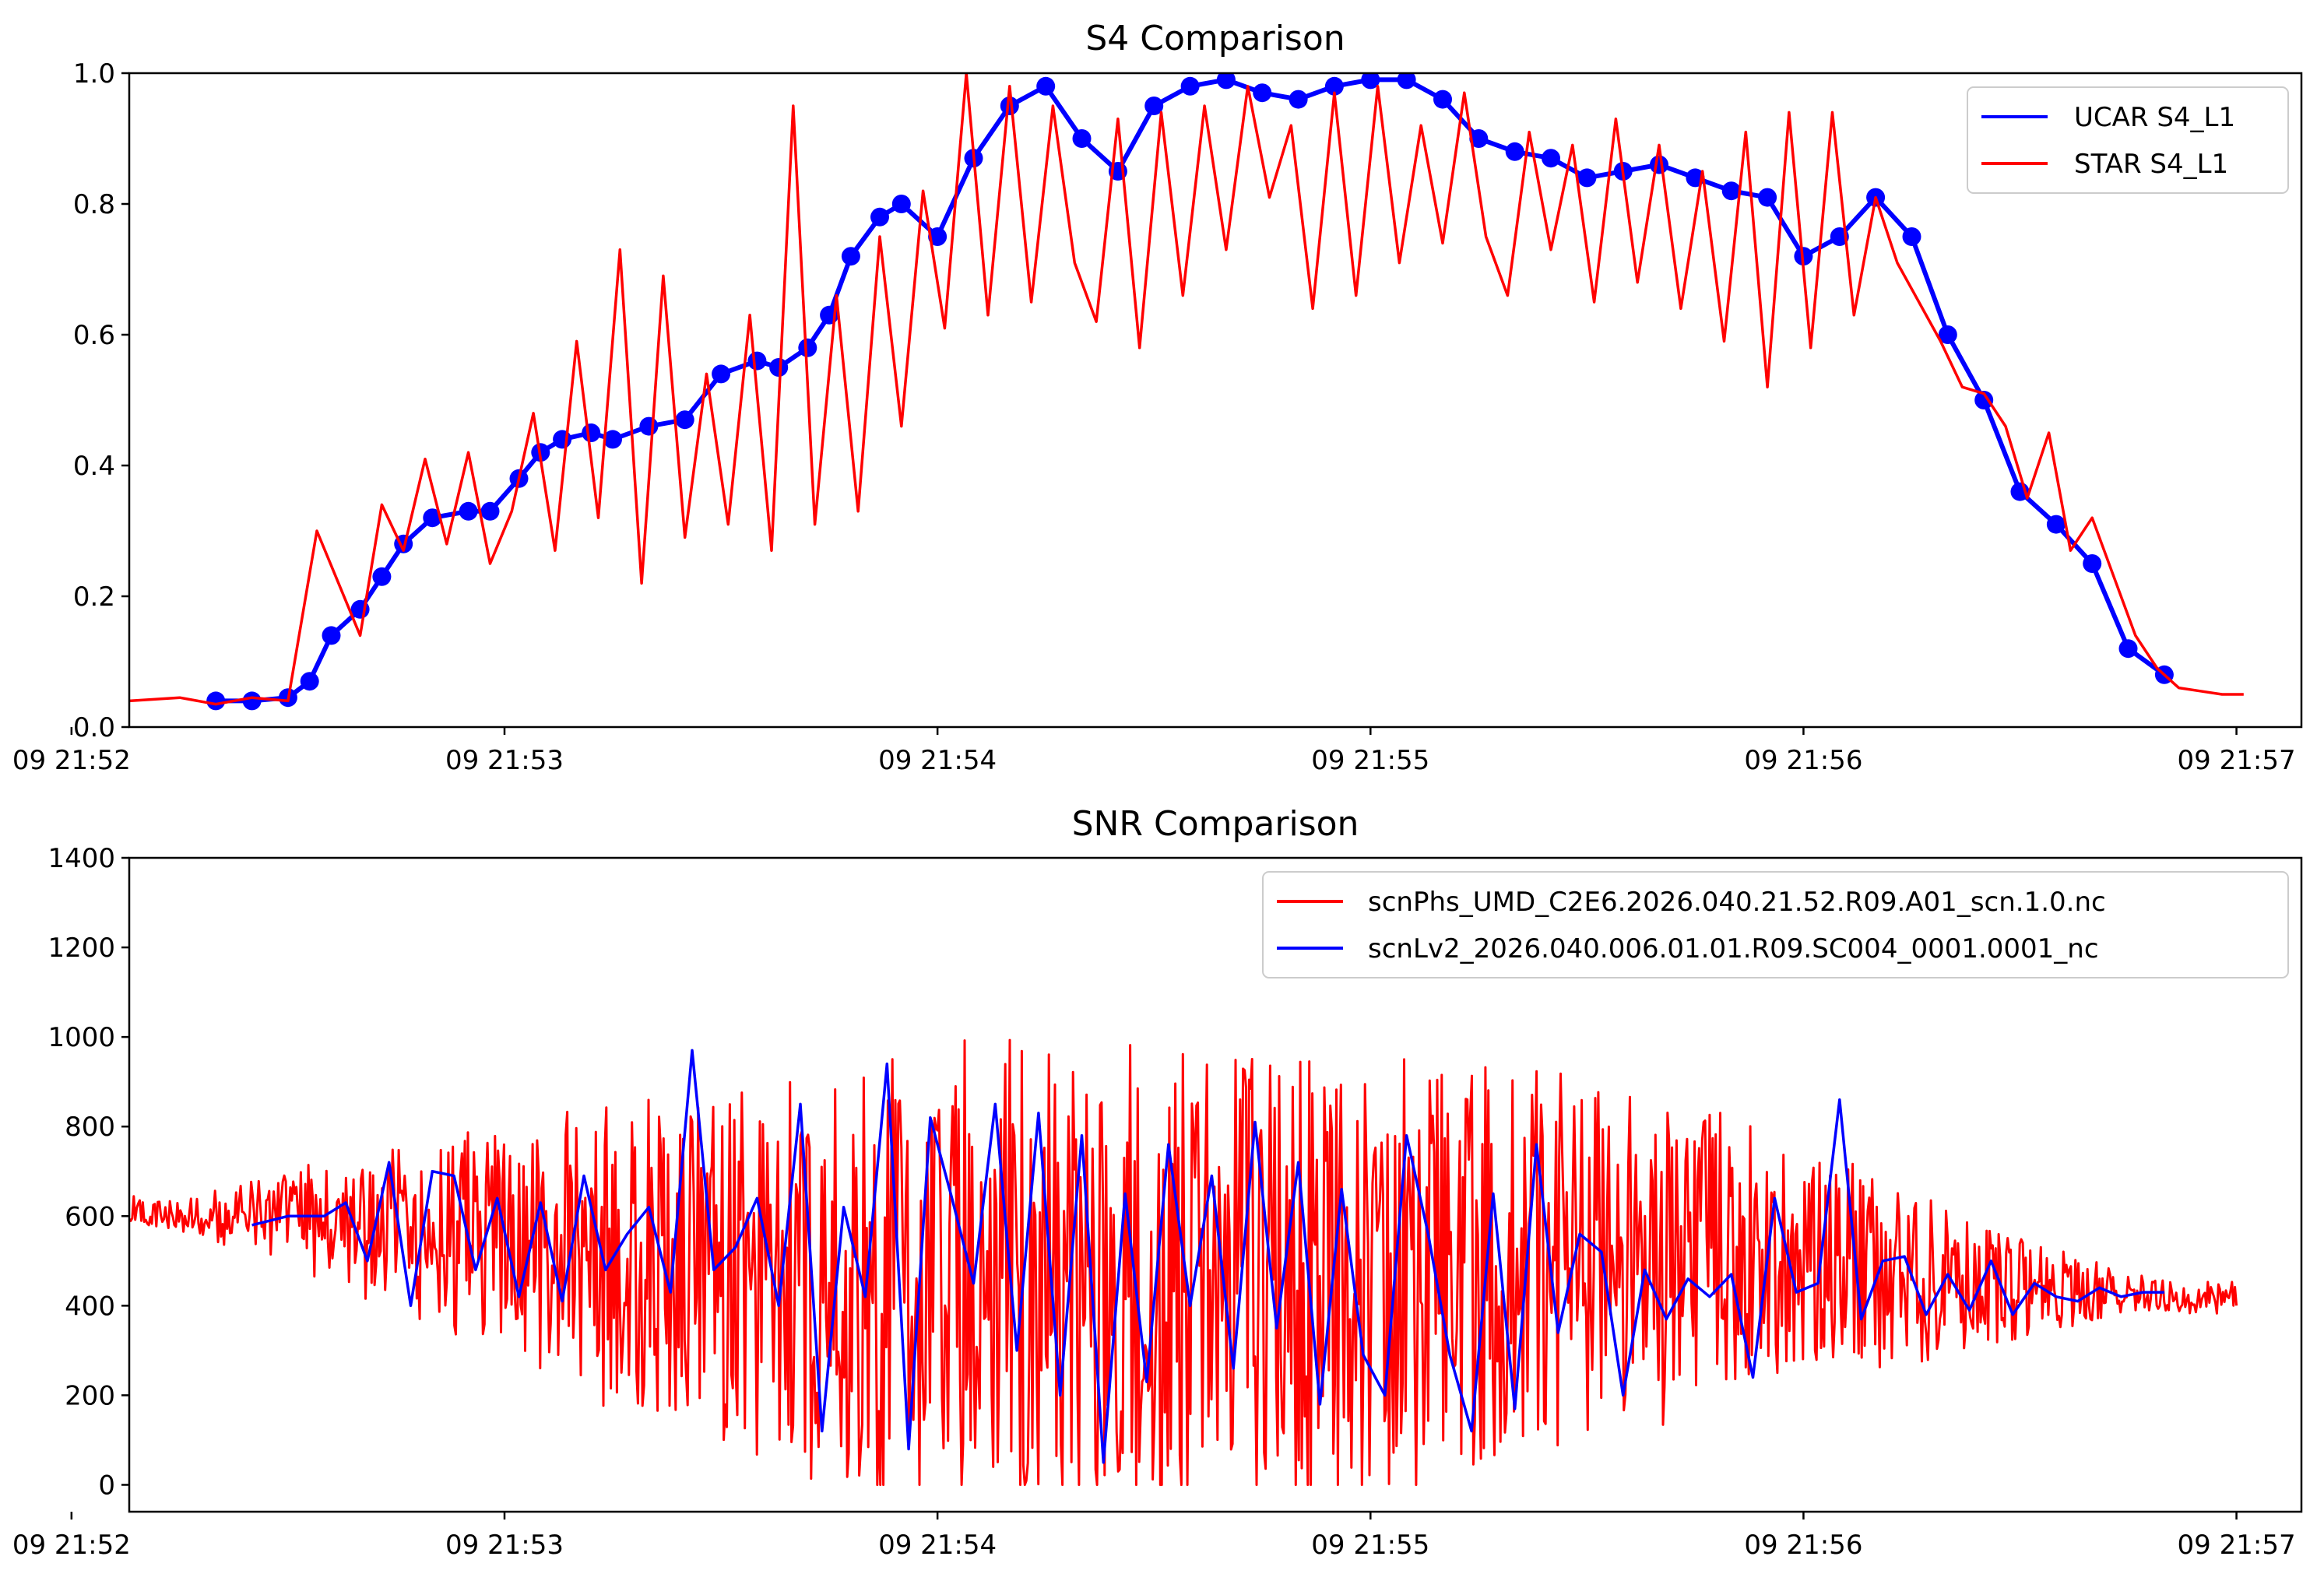  What do you see at coordinates (94, 466) in the screenshot?
I see `y-tick-label: 0.4` at bounding box center [94, 466].